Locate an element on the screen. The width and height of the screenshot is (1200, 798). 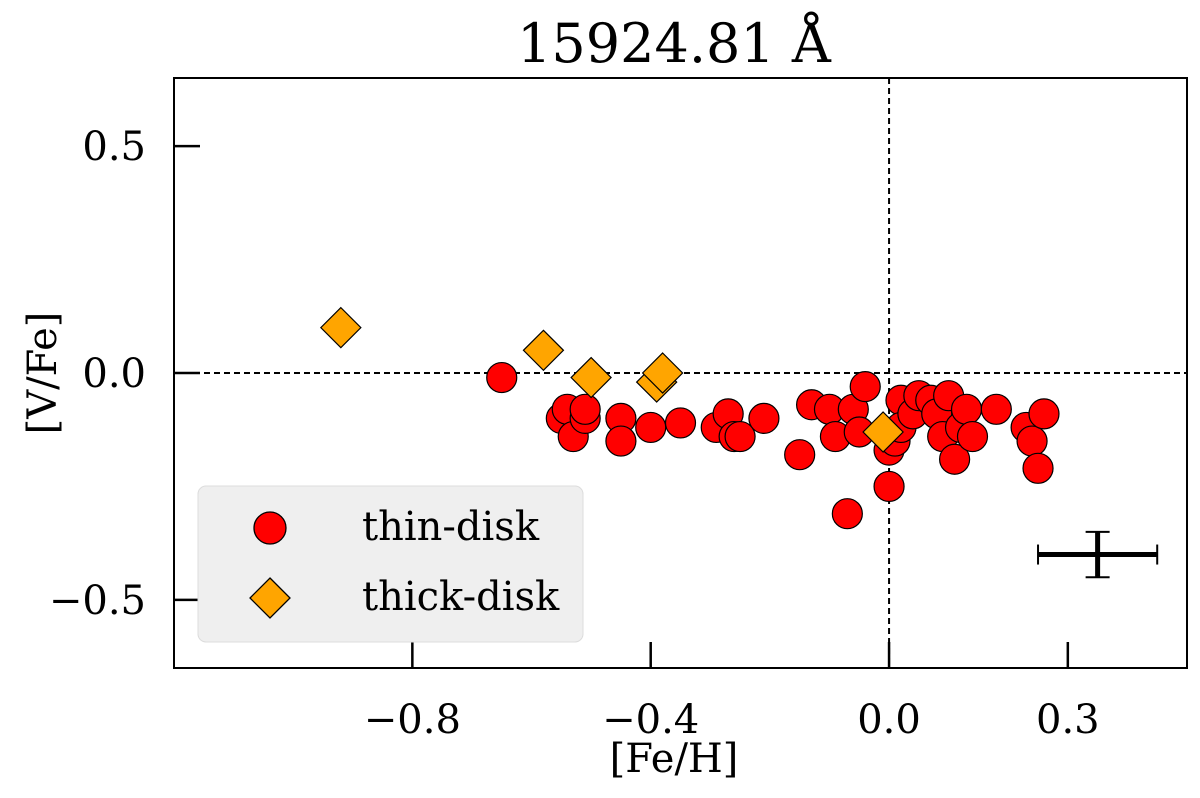
legend-thin-disk-label: thin-disk is located at coordinates (451, 527).